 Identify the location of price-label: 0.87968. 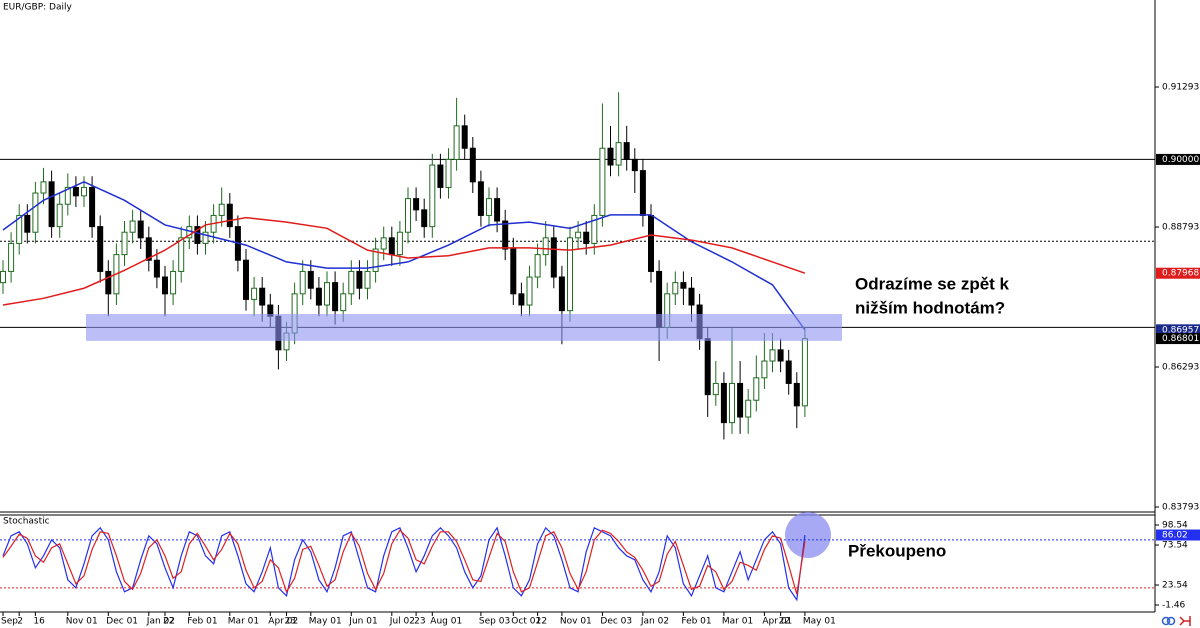
(1180, 274).